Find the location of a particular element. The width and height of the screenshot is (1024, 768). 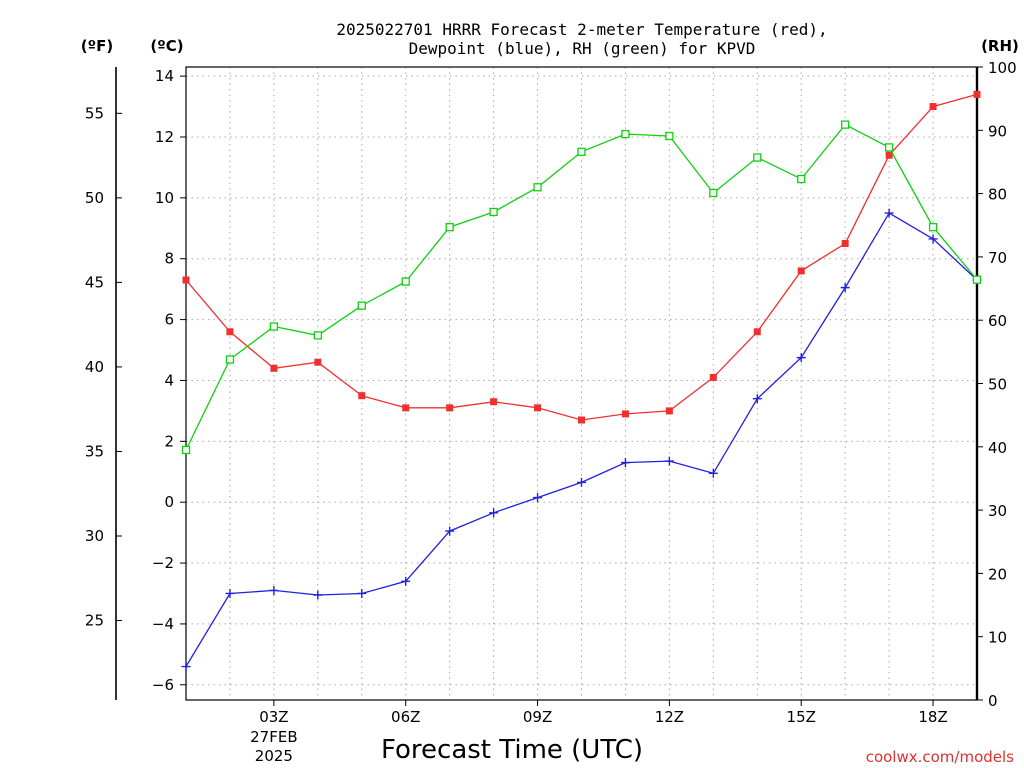

celsius-tick-label: 4 is located at coordinates (169, 380).